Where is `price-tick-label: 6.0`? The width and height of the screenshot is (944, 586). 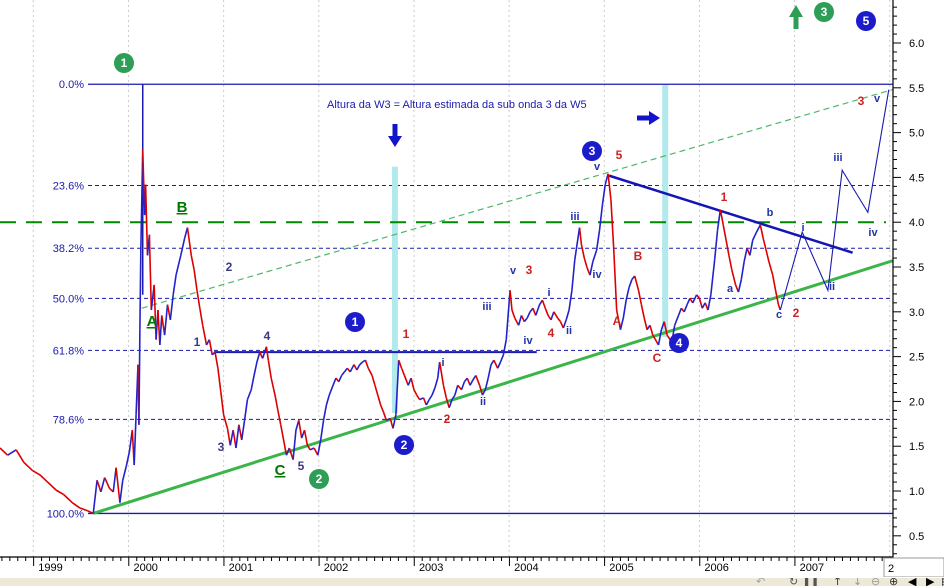
price-tick-label: 6.0 is located at coordinates (916, 44).